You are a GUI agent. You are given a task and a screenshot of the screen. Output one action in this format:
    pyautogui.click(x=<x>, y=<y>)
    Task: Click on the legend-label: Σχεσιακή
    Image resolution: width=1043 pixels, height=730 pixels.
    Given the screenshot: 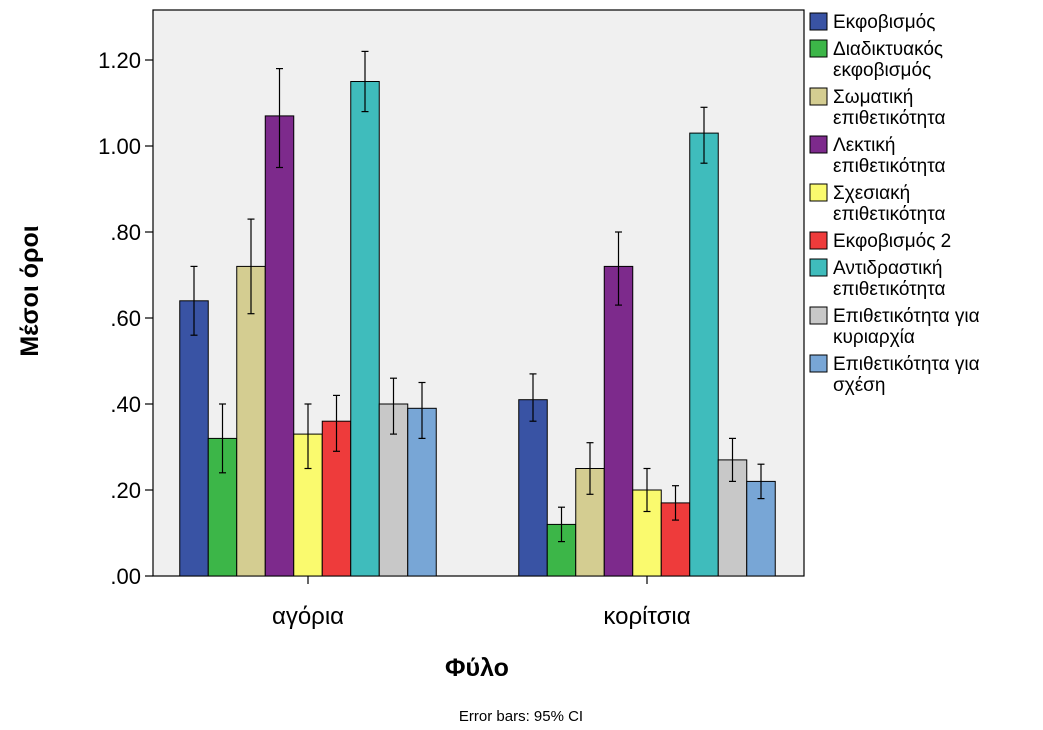 What is the action you would take?
    pyautogui.click(x=871, y=193)
    